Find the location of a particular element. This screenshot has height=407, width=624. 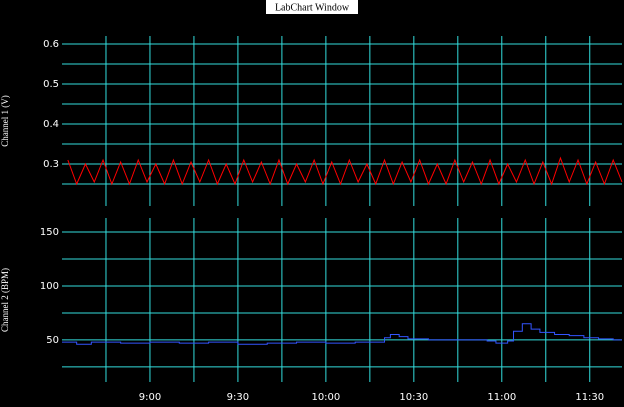

x-tick-label: 10:30 is located at coordinates (413, 397).